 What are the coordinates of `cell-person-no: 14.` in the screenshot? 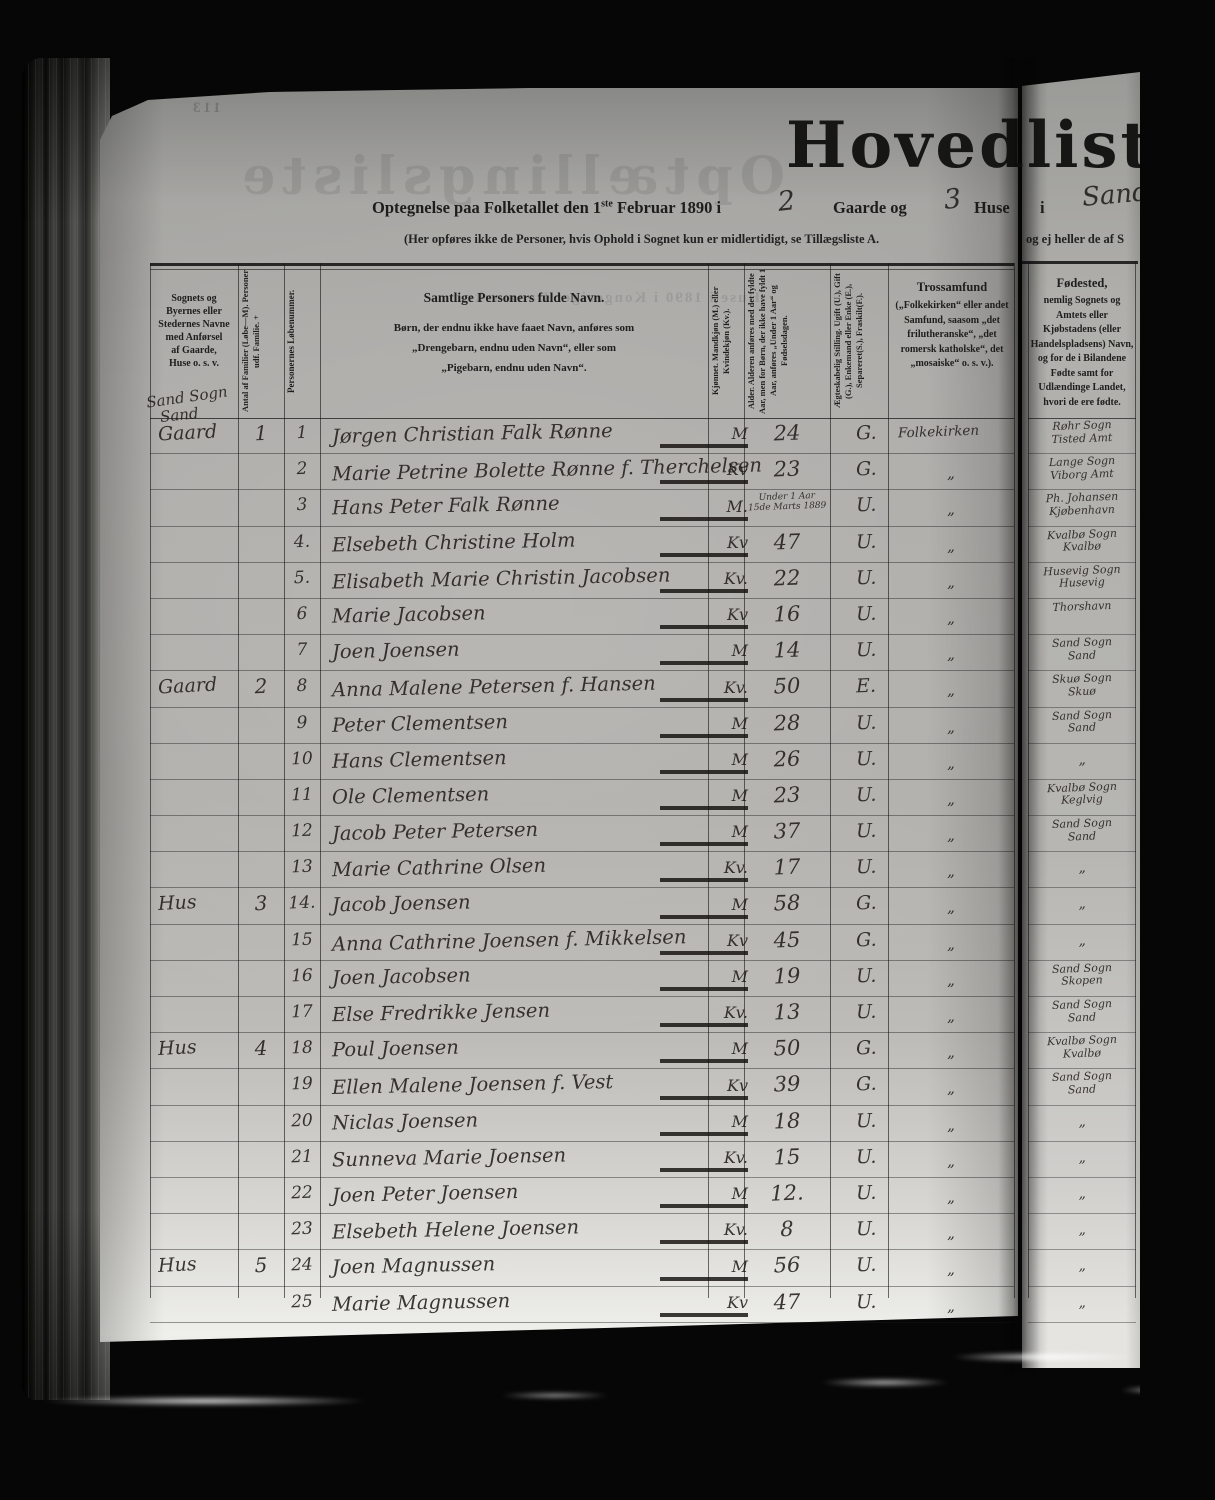 It's located at (302, 903).